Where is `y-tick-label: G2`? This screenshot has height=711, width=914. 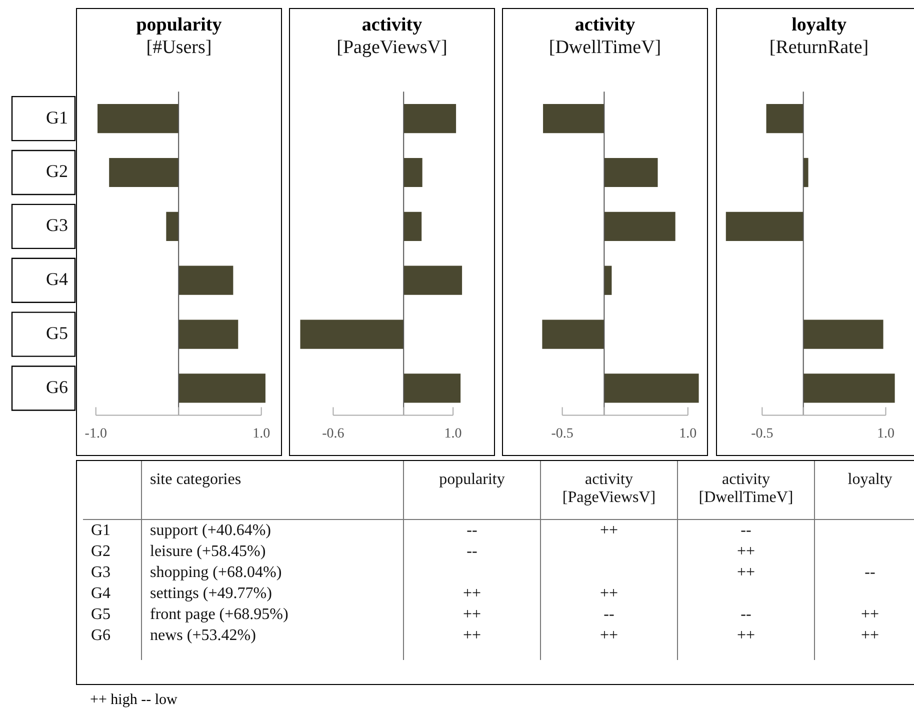 y-tick-label: G2 is located at coordinates (57, 171).